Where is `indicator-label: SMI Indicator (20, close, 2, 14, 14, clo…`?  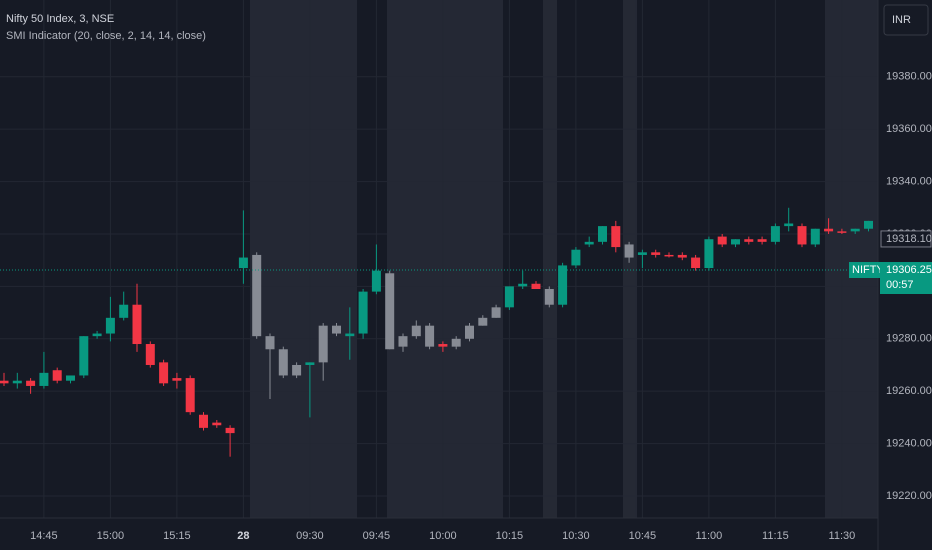 indicator-label: SMI Indicator (20, close, 2, 14, 14, clo… is located at coordinates (106, 36).